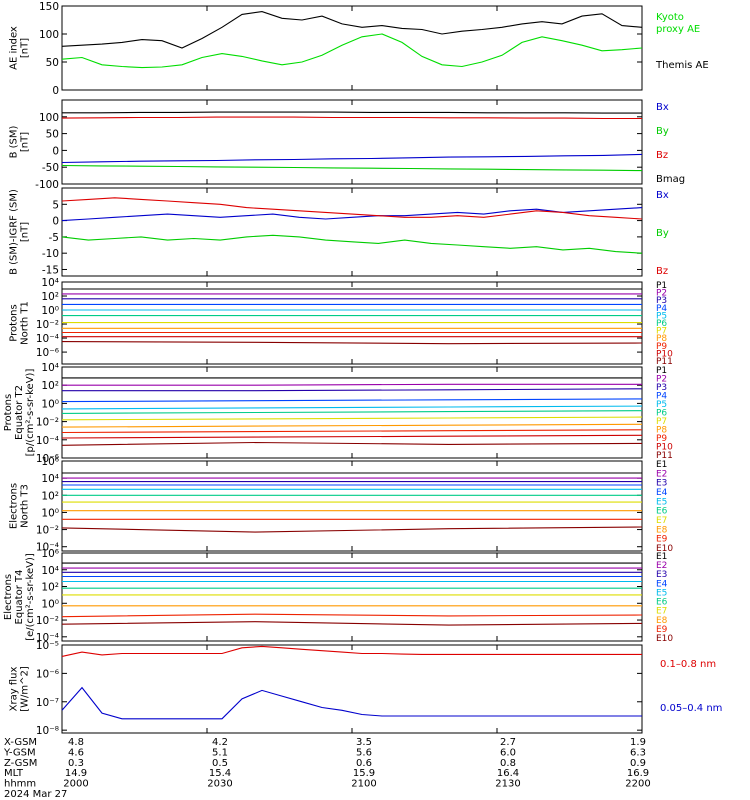 The image size is (750, 800). I want to click on legend-entry: Bz, so click(662, 155).